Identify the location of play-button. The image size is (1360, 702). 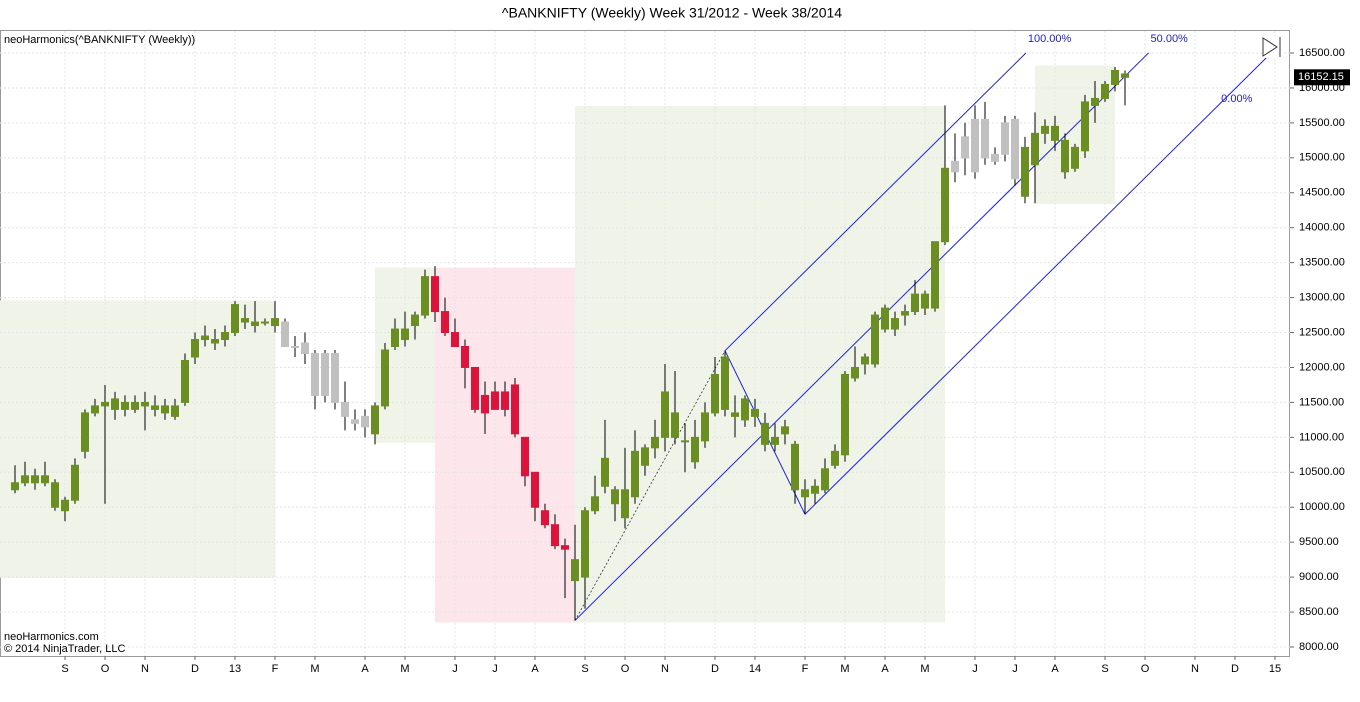
(1273, 47).